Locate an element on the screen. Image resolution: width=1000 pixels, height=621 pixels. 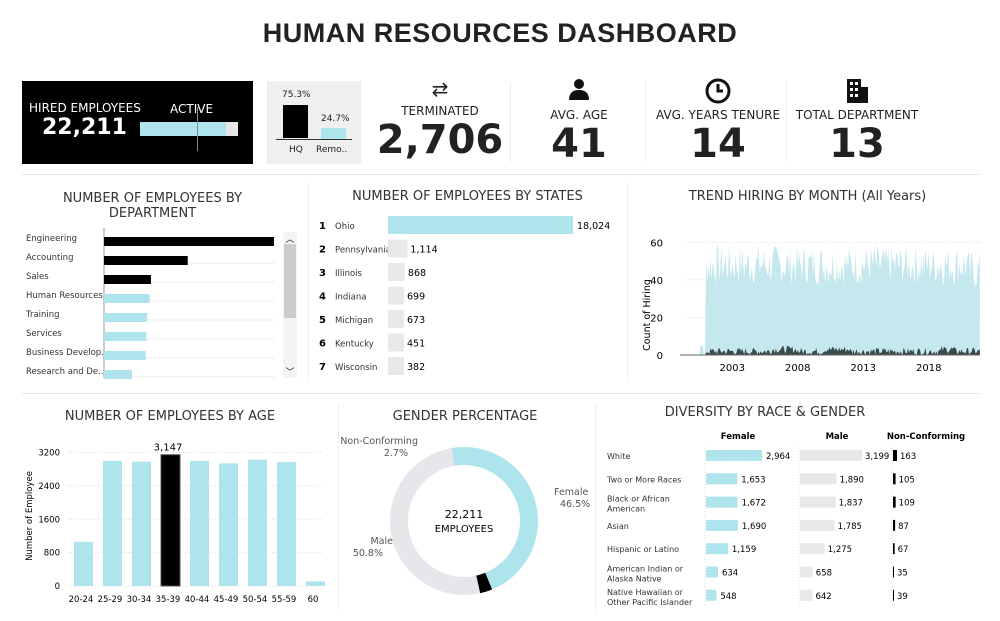
x-tick: 2003 is located at coordinates (732, 368).